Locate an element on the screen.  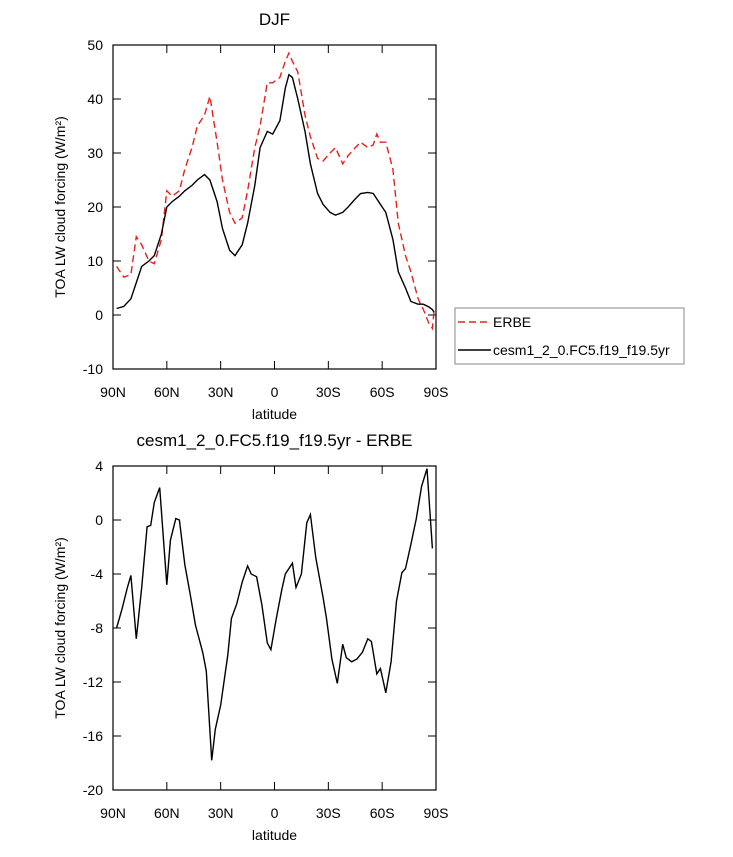
y-tick-label: 20 is located at coordinates (95, 207).